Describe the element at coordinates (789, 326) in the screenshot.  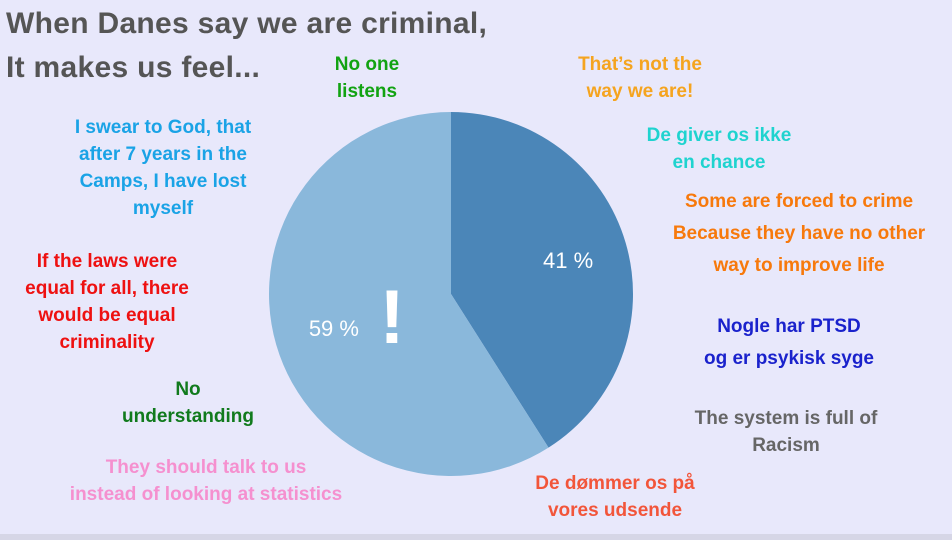
I see `quote-line: Nogle har PTSD` at that location.